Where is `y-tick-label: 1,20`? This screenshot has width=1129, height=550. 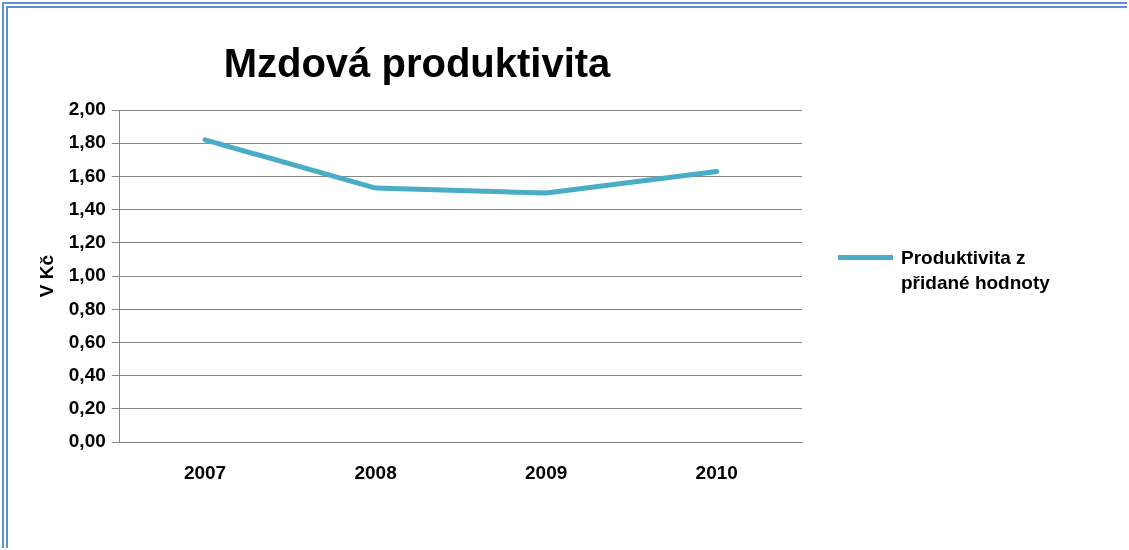
y-tick-label: 1,20 is located at coordinates (87, 242).